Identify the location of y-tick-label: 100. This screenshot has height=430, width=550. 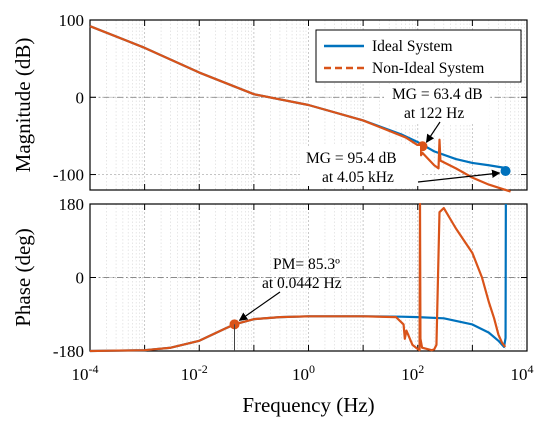
(72, 20).